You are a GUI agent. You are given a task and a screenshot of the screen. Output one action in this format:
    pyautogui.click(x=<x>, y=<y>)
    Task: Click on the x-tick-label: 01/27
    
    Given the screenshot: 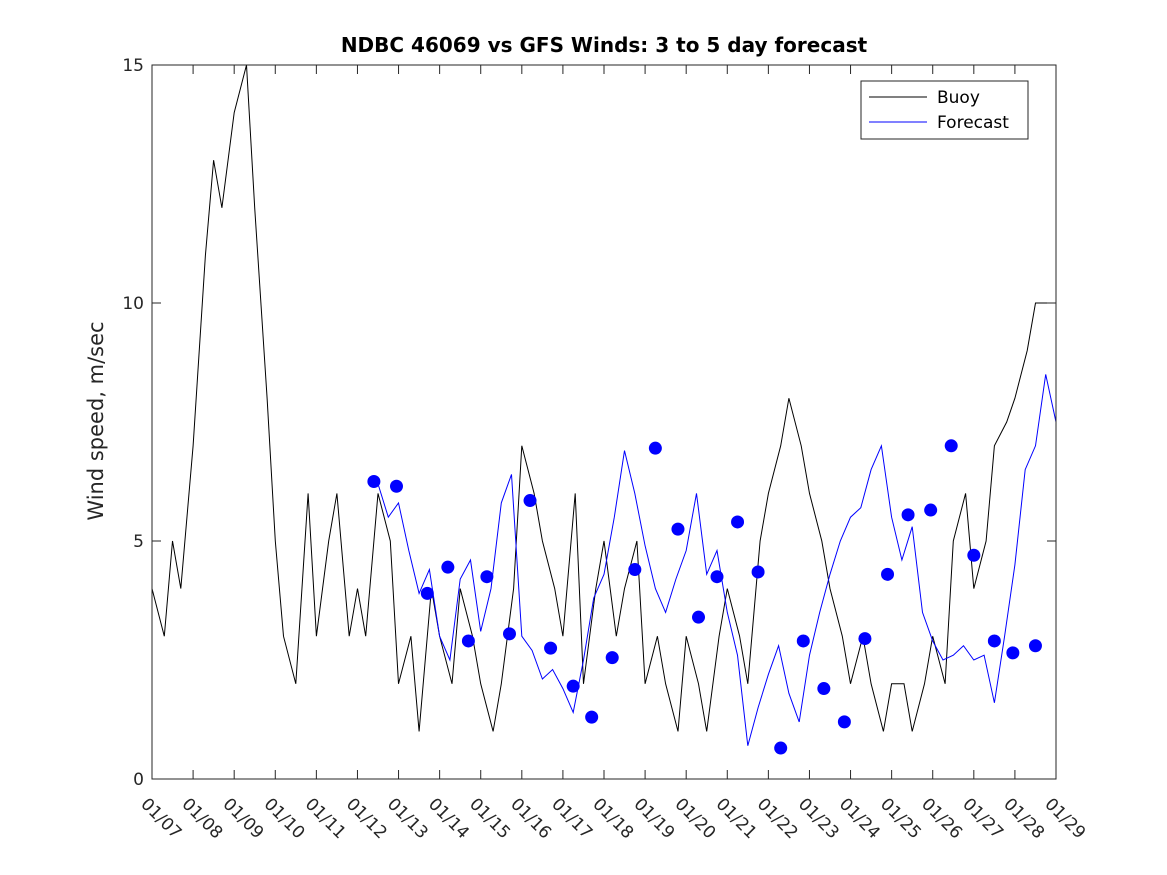 What is the action you would take?
    pyautogui.click(x=982, y=818)
    